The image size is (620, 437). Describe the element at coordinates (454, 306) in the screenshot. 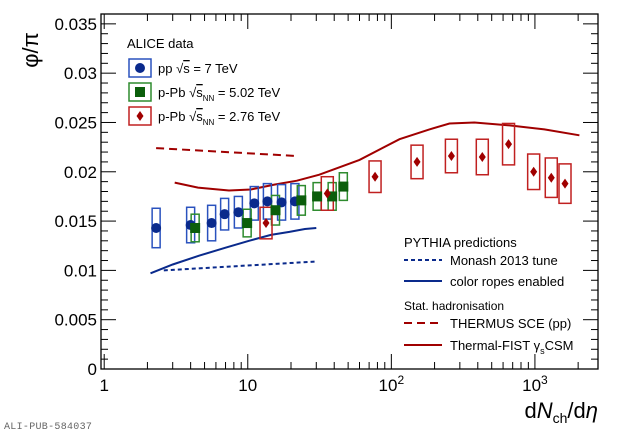

I see `model-legend-group2-header: Stat. hadronisation` at that location.